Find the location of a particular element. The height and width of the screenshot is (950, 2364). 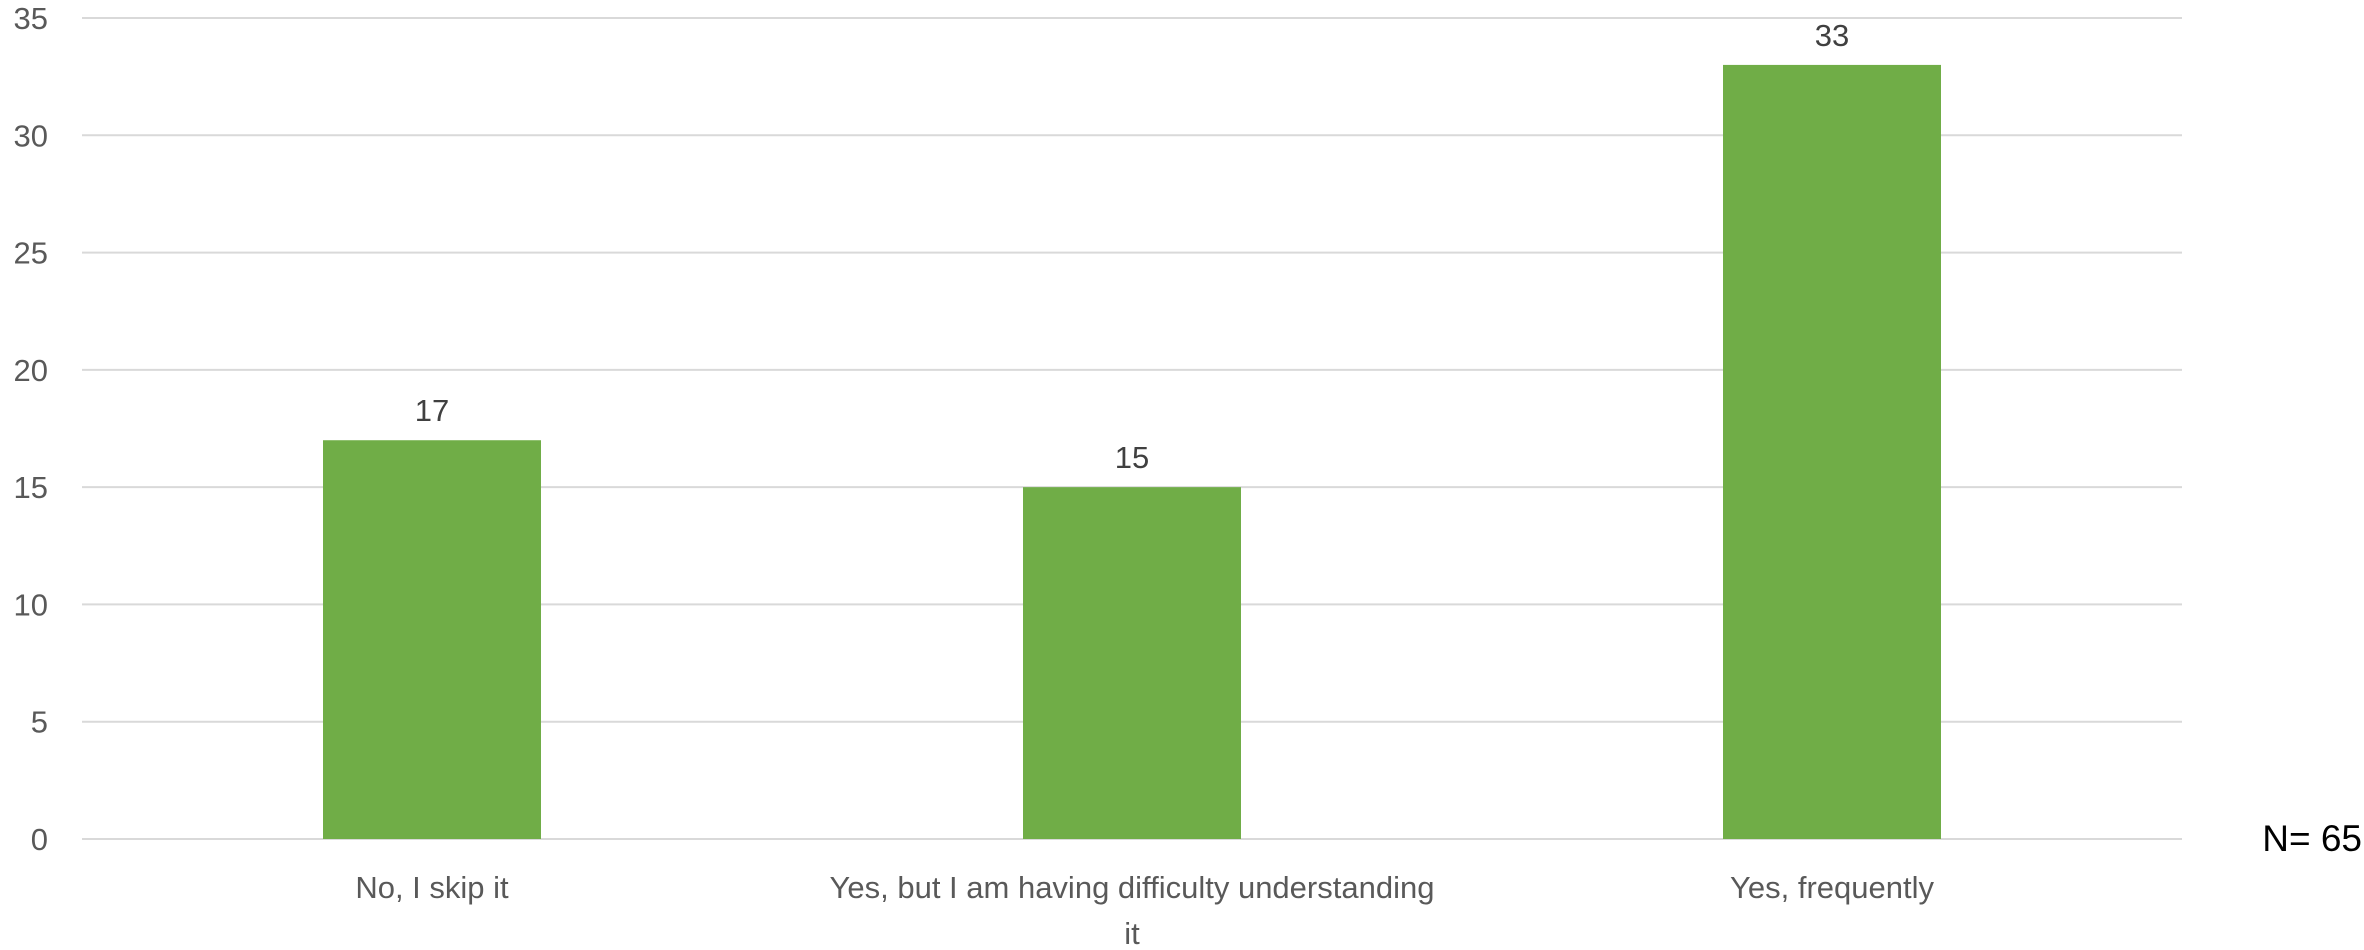

y-tick-label: 20 is located at coordinates (31, 370).